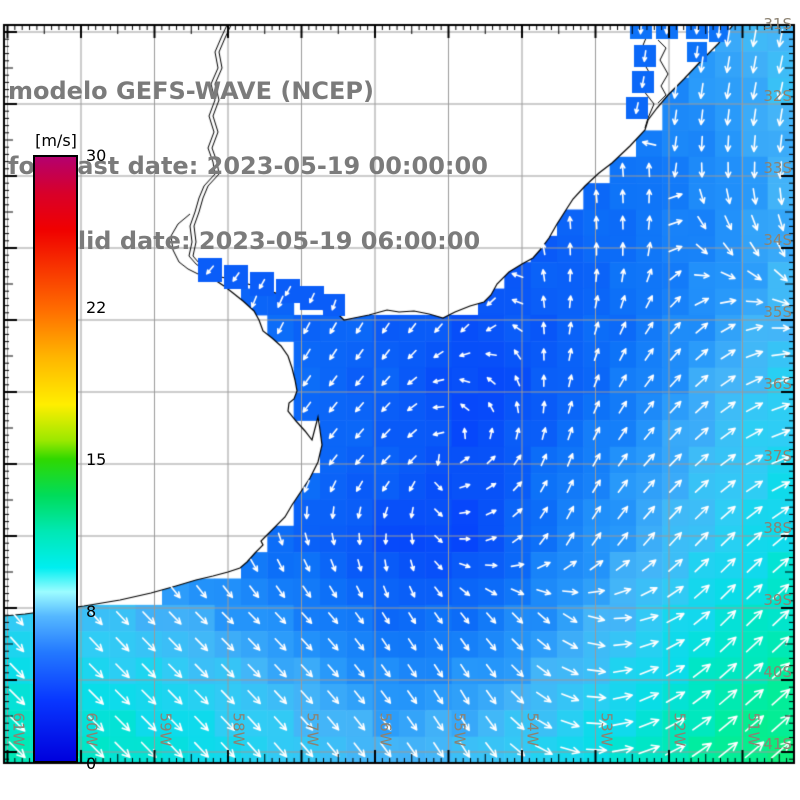 This screenshot has height=800, width=800. I want to click on lon-label: 59W, so click(164, 729).